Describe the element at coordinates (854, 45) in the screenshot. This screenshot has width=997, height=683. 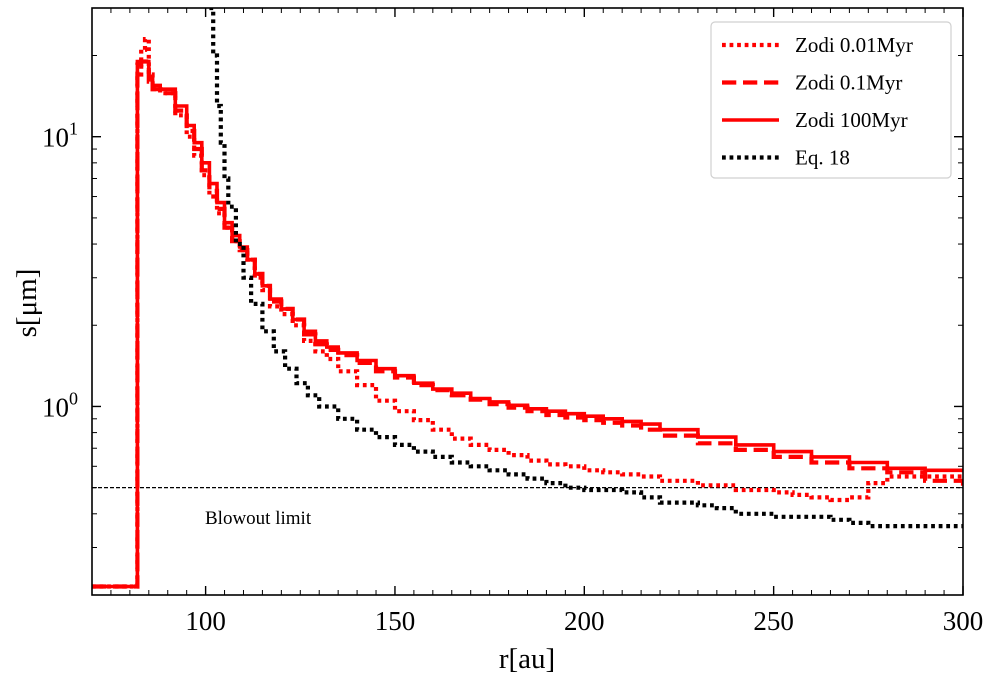
I see `legend-label: Zodi 0.01Myr` at that location.